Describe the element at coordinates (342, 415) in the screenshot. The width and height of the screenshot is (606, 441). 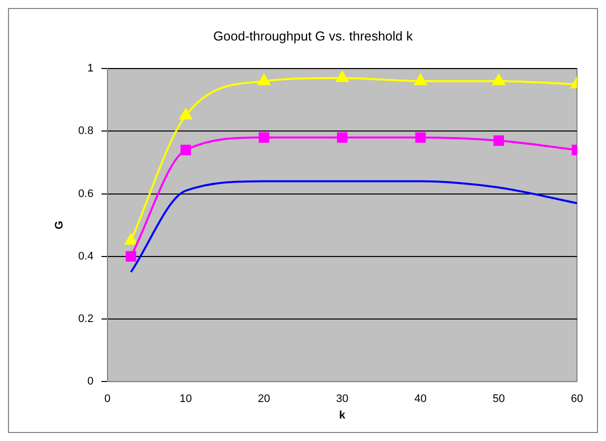
I see `x-axis-title: k` at that location.